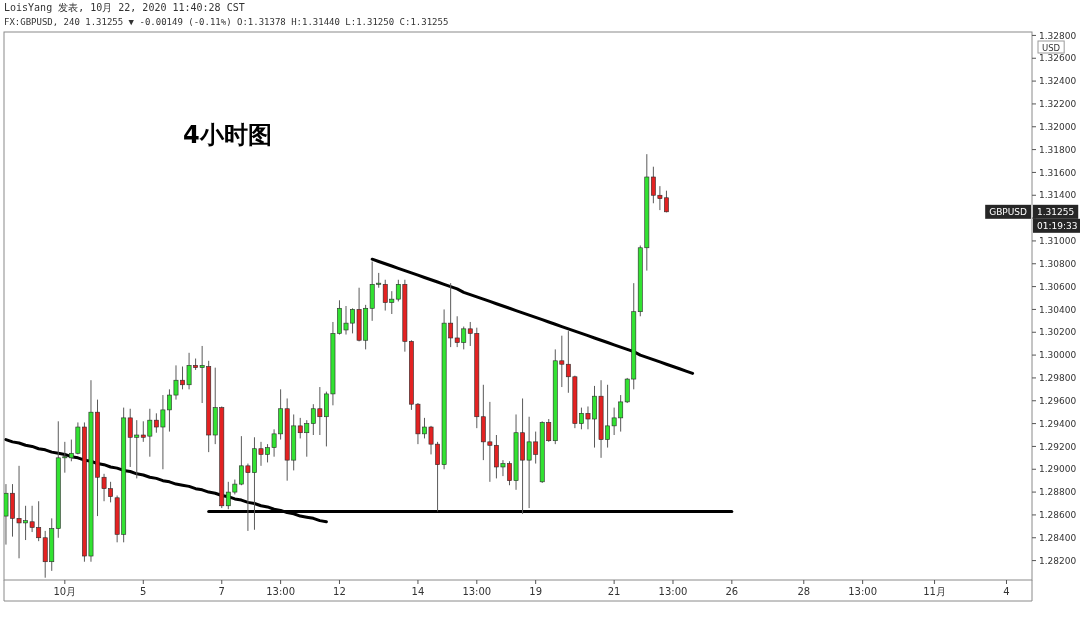 The image size is (1080, 627). I want to click on annotation: GBPUSD, so click(1008, 212).